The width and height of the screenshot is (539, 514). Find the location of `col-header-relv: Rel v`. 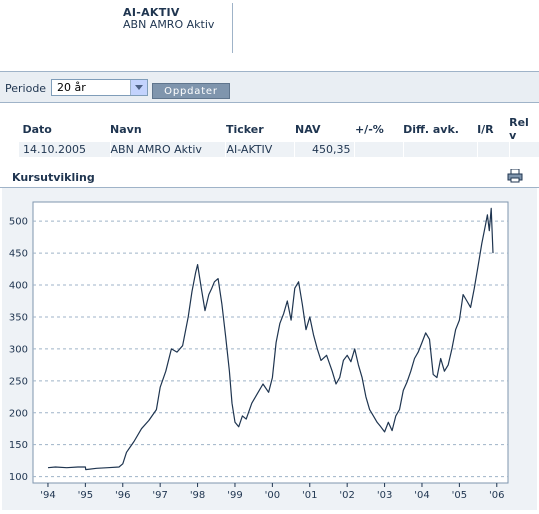

col-header-relv: Rel v is located at coordinates (519, 129).